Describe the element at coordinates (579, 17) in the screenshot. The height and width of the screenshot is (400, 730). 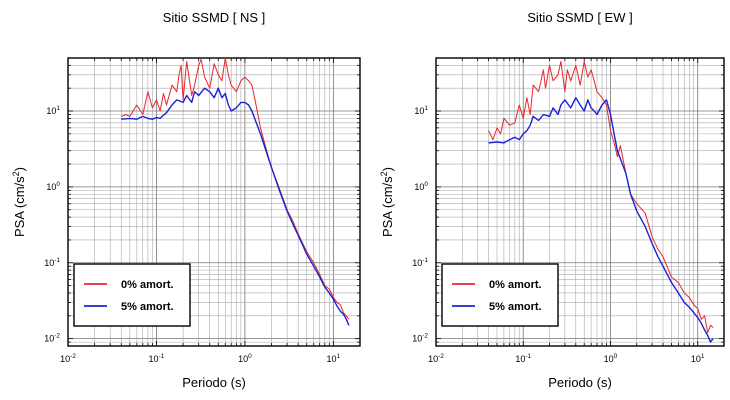
I see `chart-title: Sitio SSMD [ EW ]` at that location.